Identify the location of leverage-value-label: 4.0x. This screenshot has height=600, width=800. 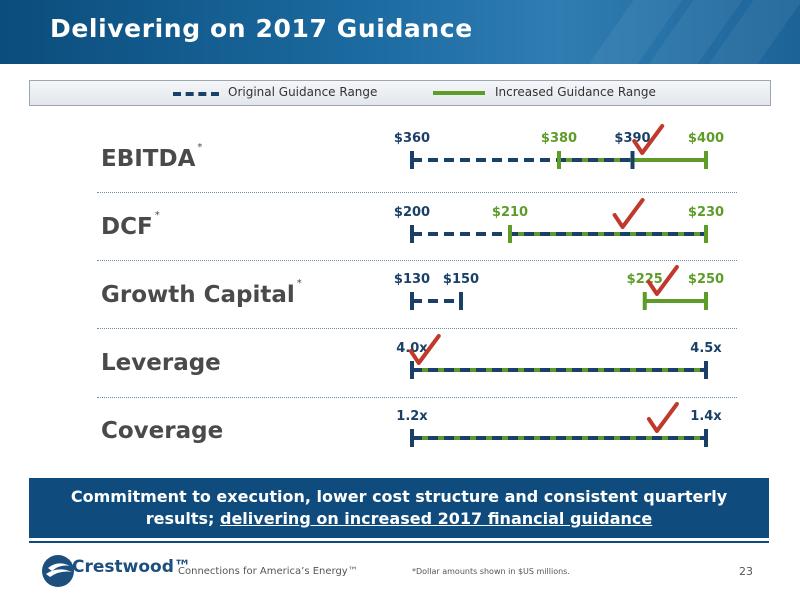
(412, 348).